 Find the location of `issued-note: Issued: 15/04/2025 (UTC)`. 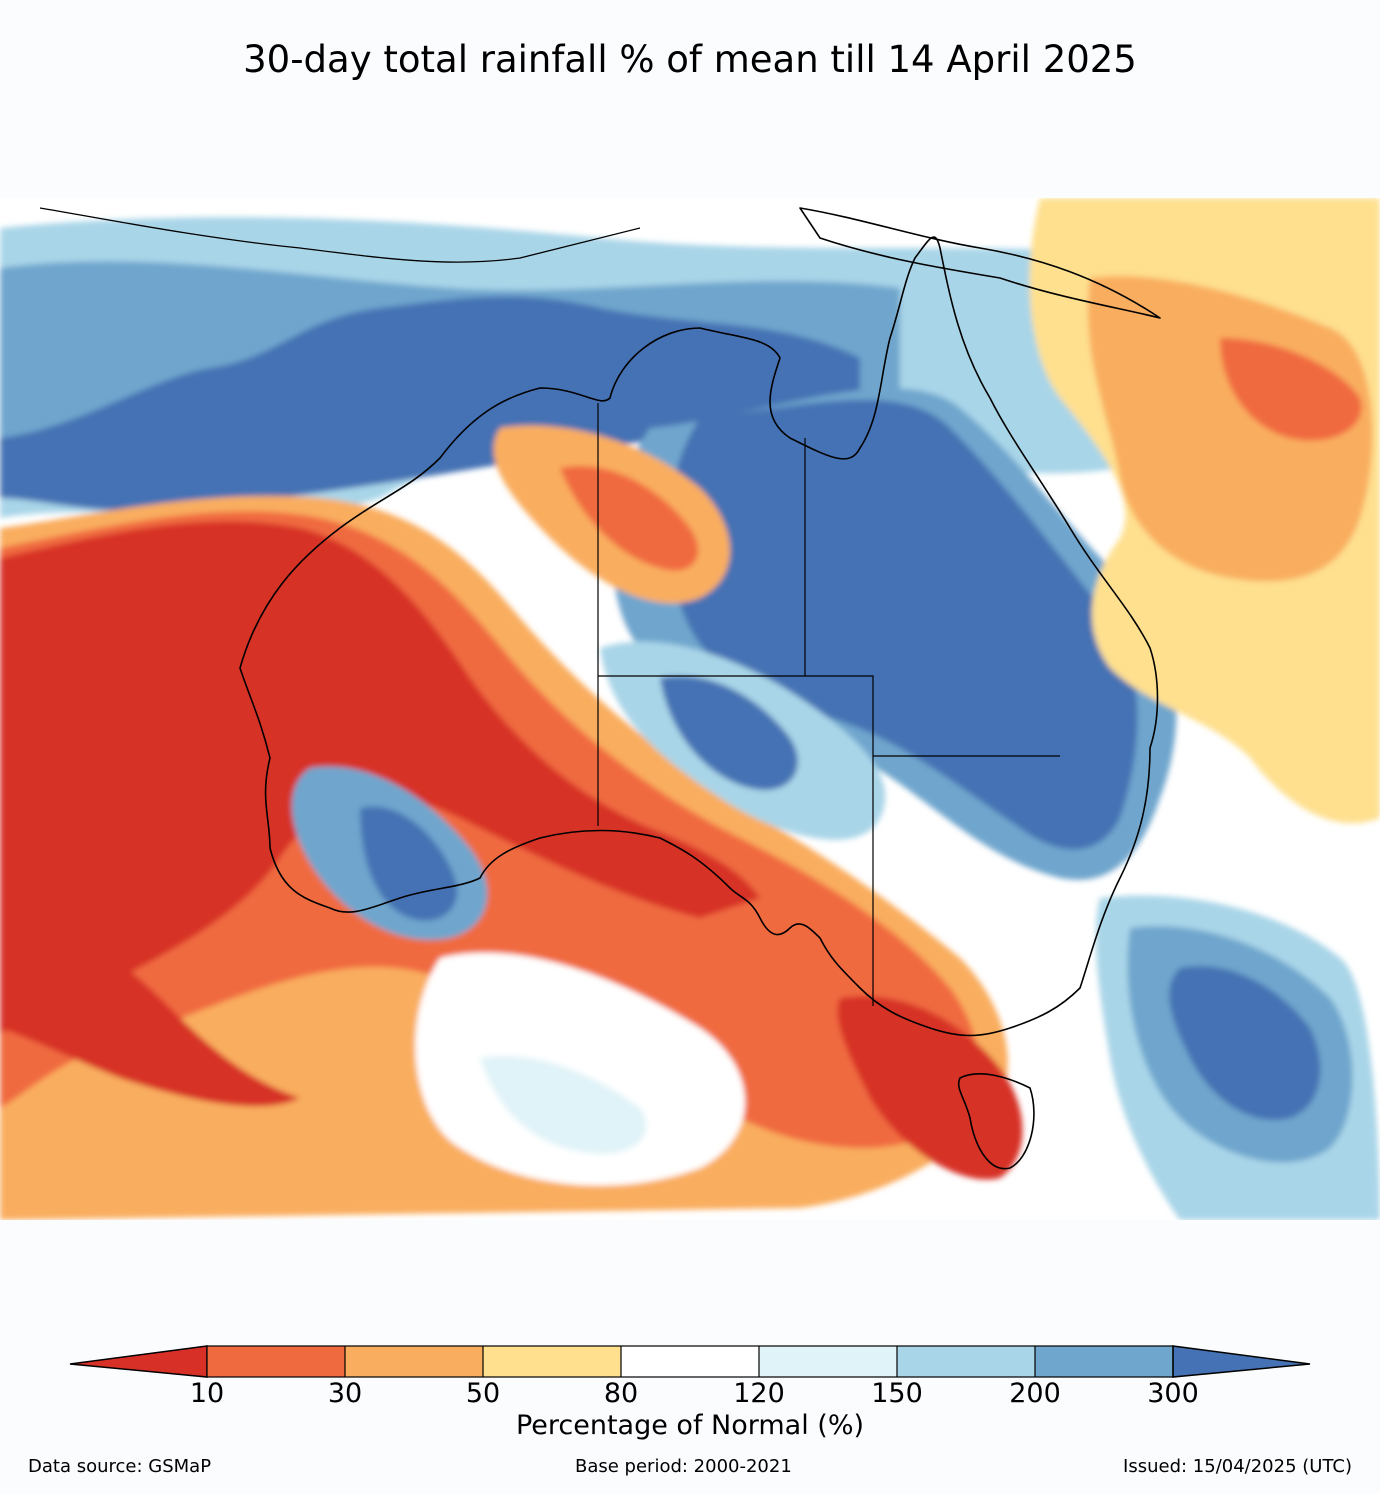

issued-note: Issued: 15/04/2025 (UTC) is located at coordinates (1237, 1466).